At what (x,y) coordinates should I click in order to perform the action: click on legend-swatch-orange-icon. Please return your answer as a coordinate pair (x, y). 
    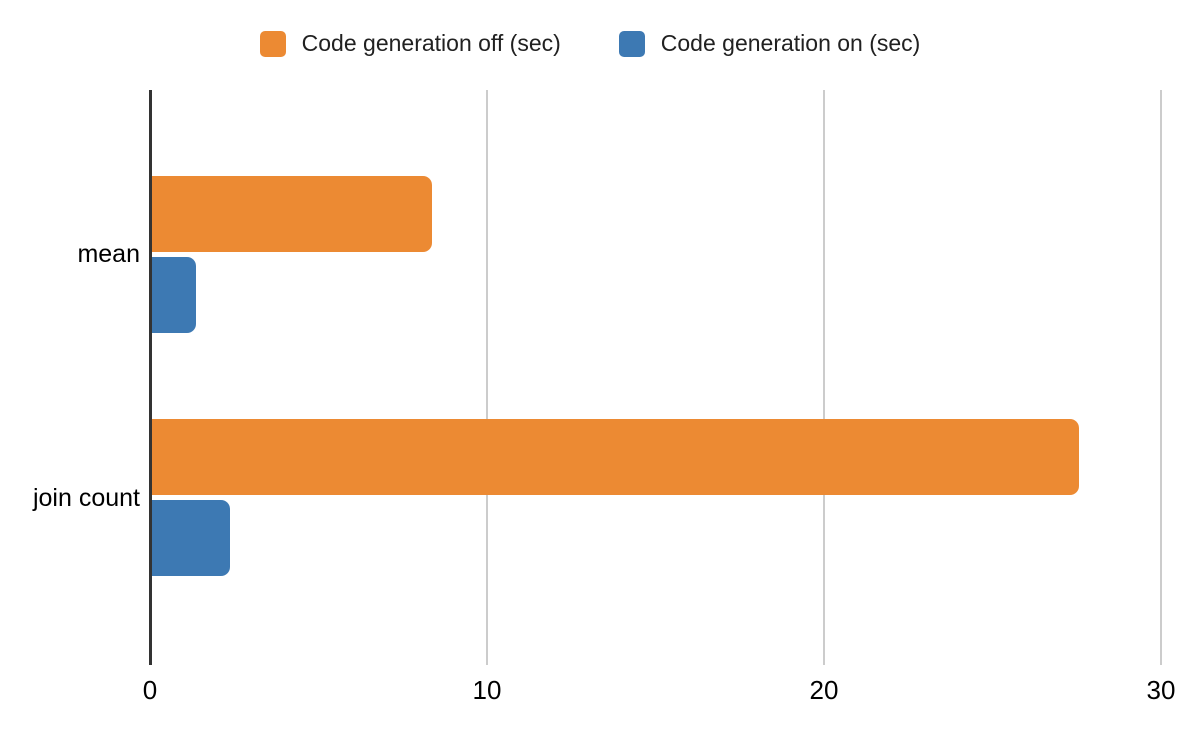
    Looking at the image, I should click on (272, 43).